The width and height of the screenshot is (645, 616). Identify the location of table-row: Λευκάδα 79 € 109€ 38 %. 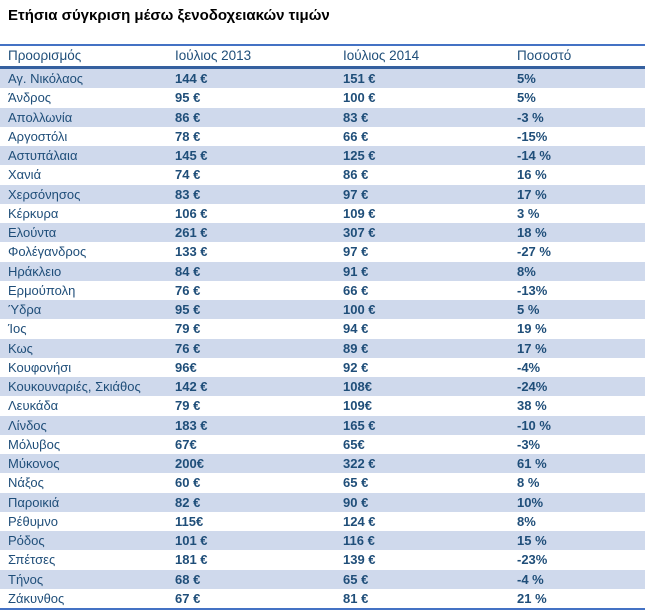
(322, 405).